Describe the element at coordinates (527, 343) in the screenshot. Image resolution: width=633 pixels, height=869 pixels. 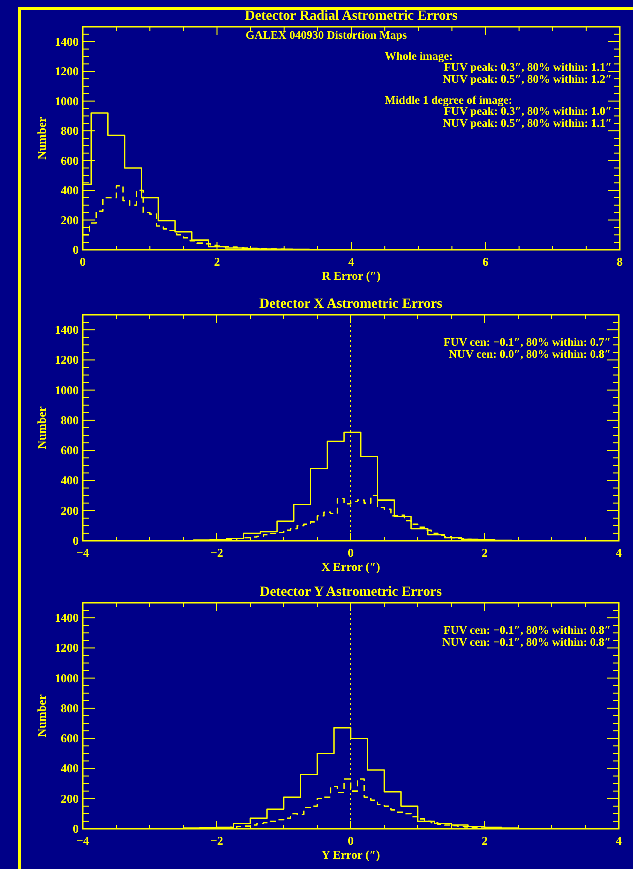
I see `annotation: FUV cen: −0.1″, 80% within: 0.7″` at that location.